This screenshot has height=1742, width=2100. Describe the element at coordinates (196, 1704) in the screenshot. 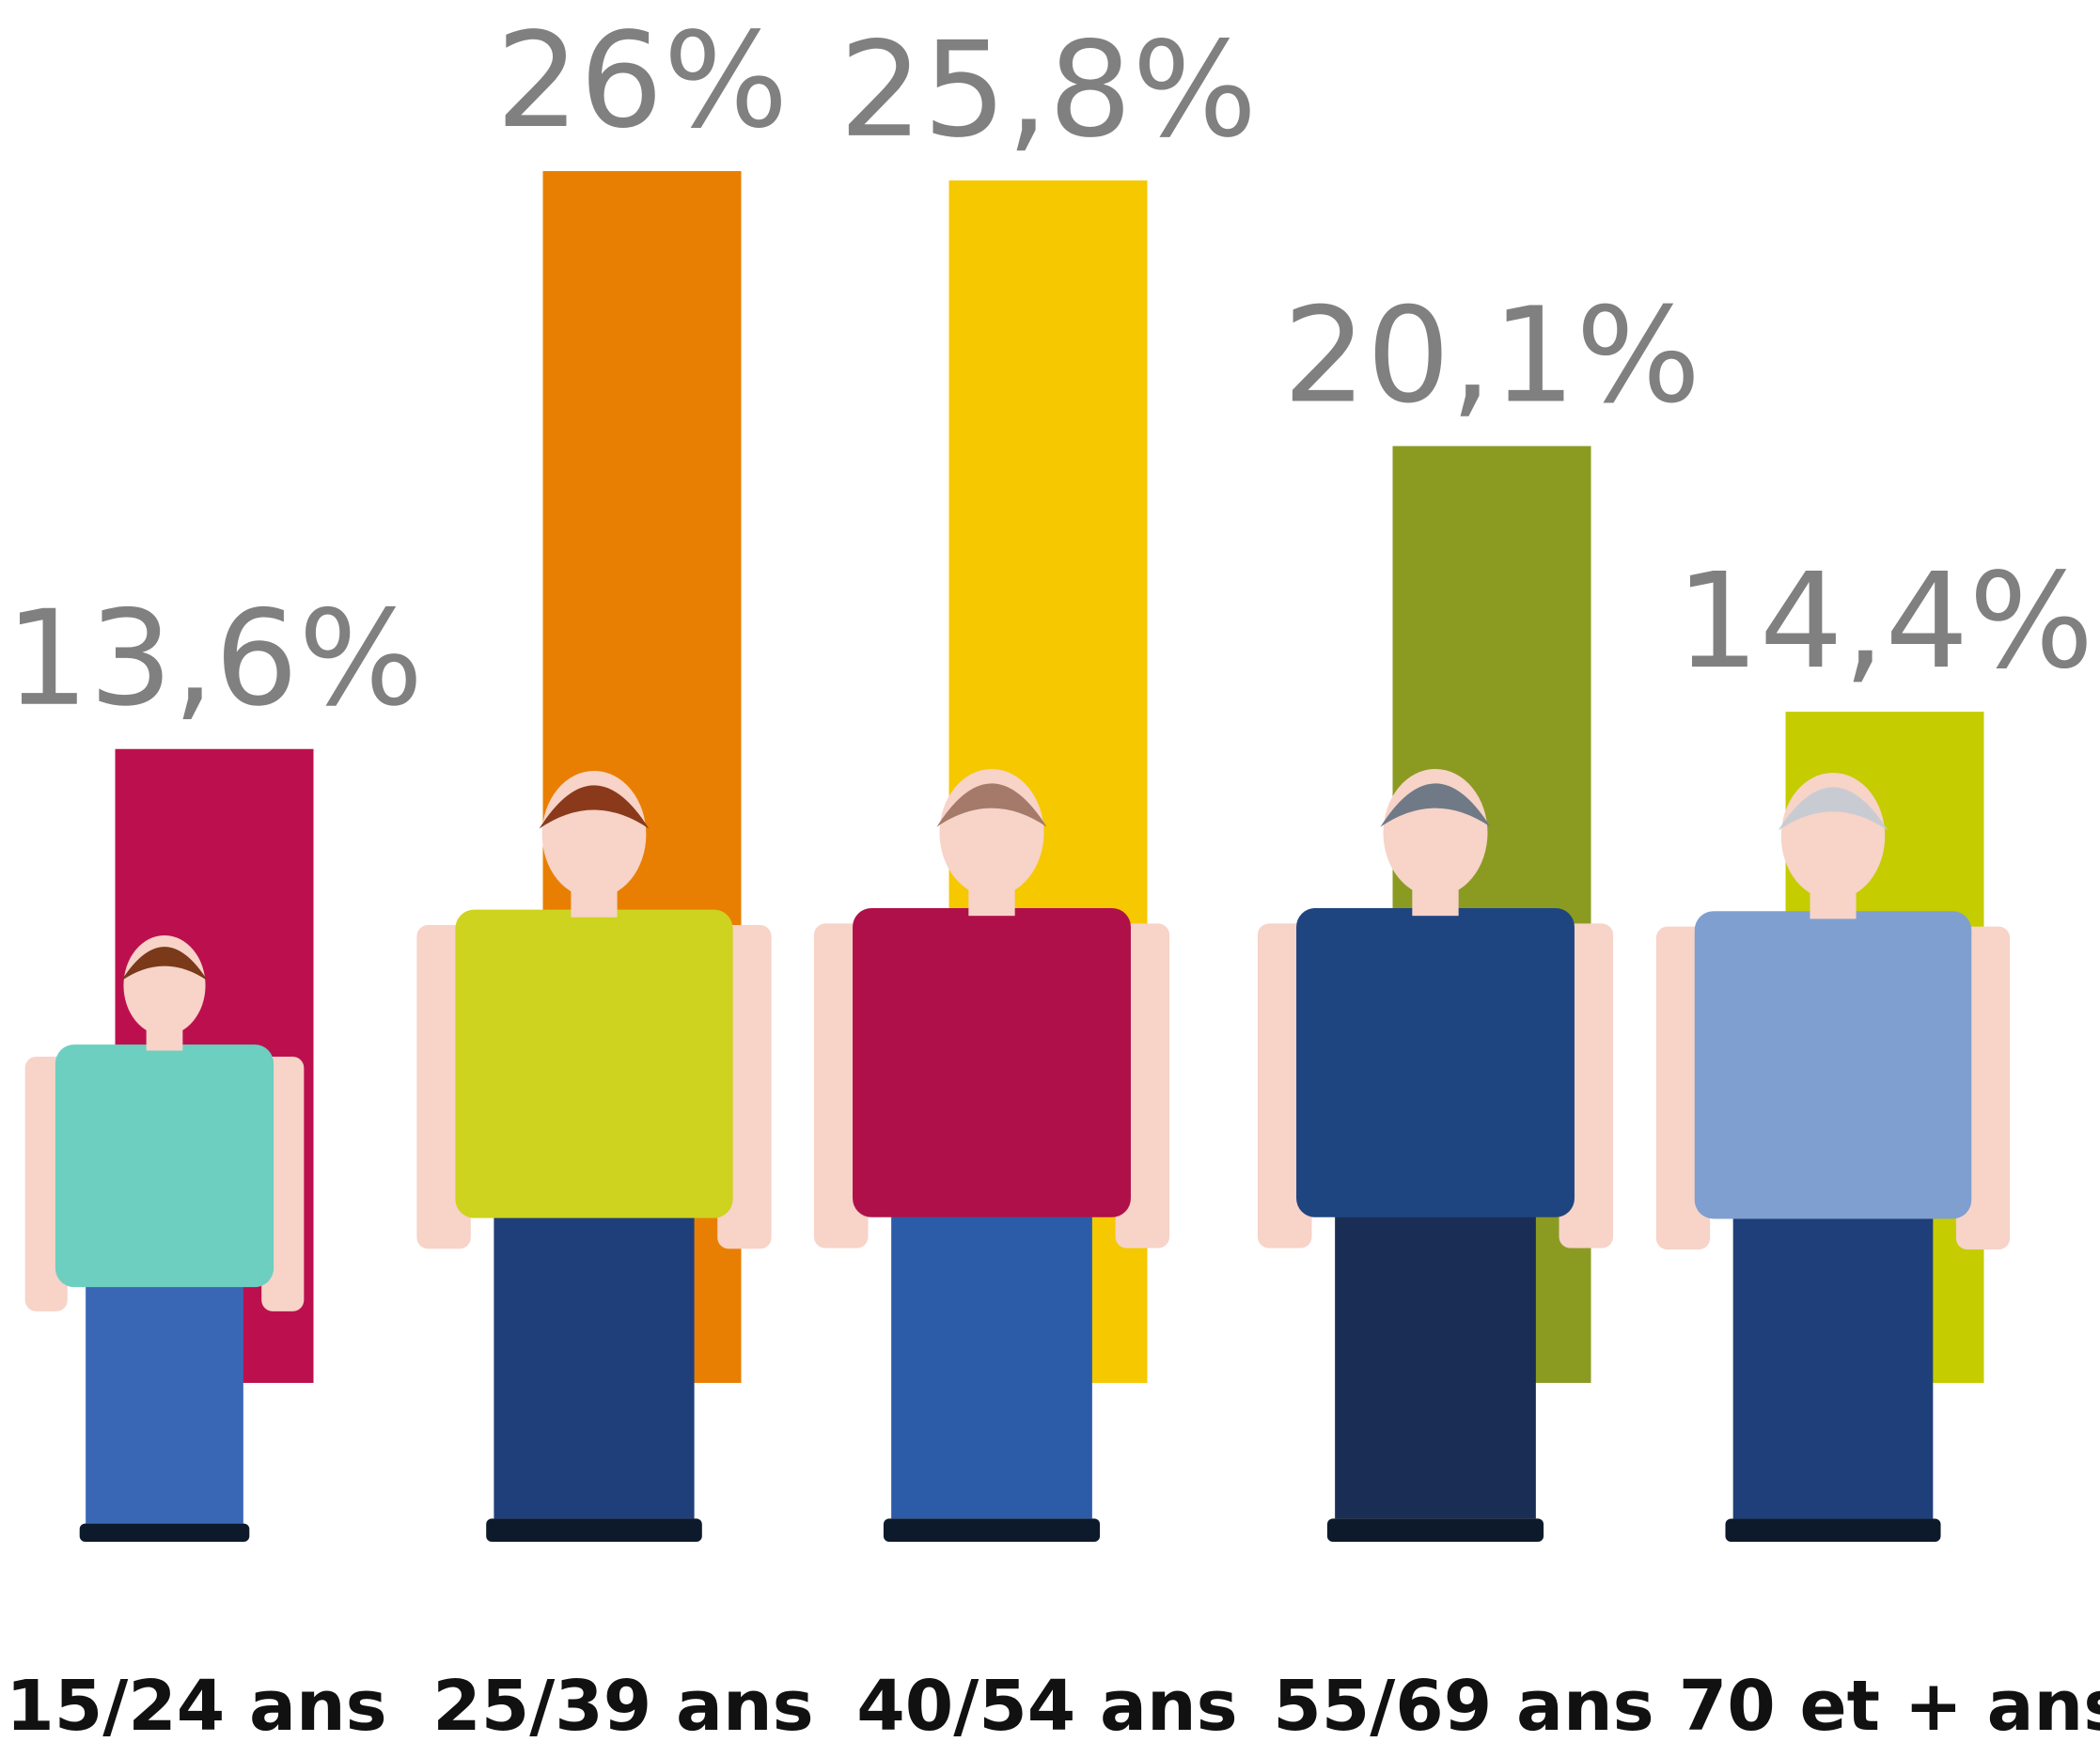

I see `x-tick-label: 15/24 ans` at that location.